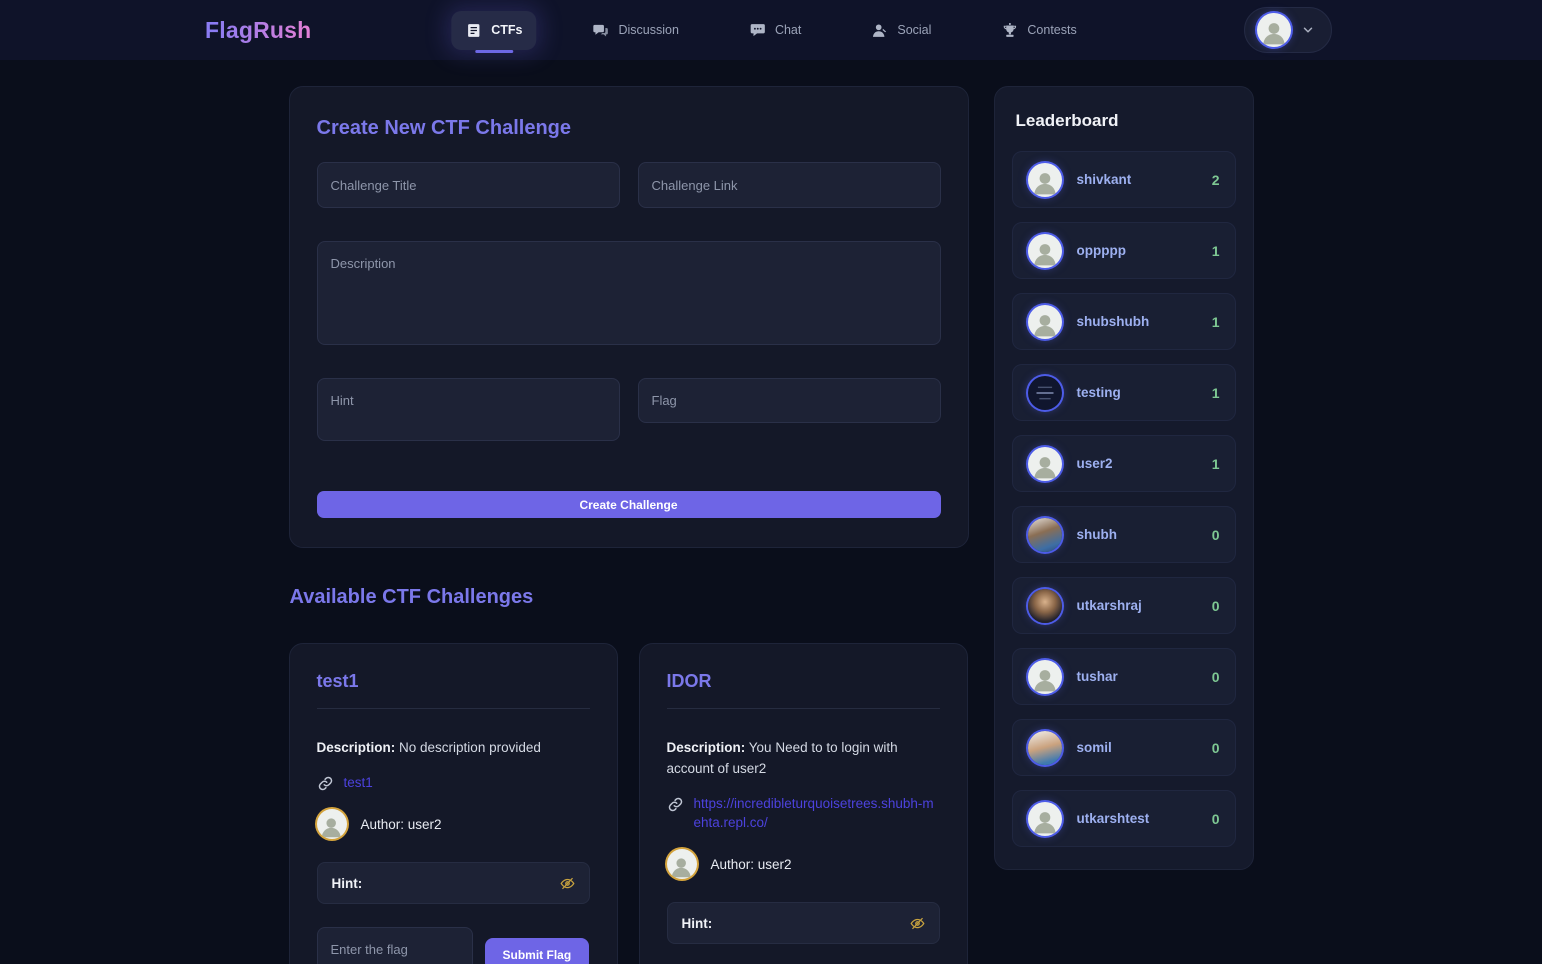 The height and width of the screenshot is (964, 1542). I want to click on app-logo: FlagRush, so click(258, 29).